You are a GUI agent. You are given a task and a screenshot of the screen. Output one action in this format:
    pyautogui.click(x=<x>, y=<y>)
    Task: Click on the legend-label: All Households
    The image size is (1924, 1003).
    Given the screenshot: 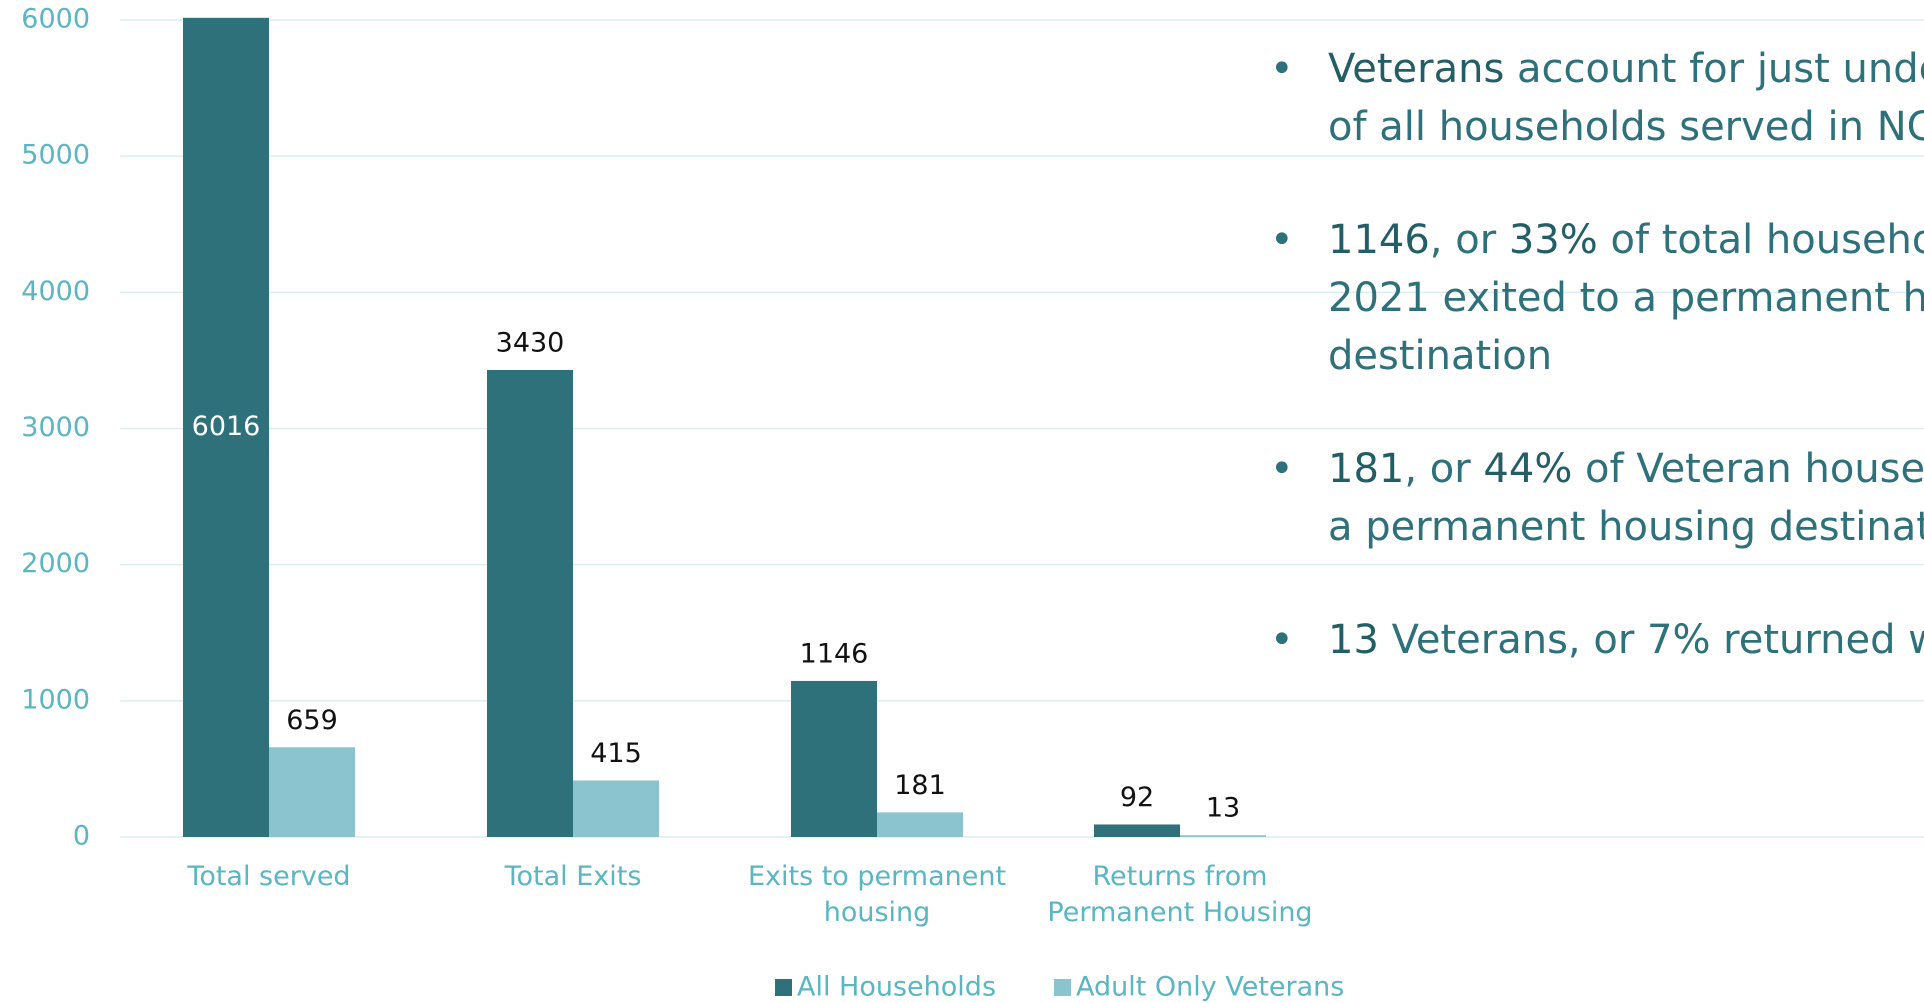 What is the action you would take?
    pyautogui.click(x=896, y=987)
    